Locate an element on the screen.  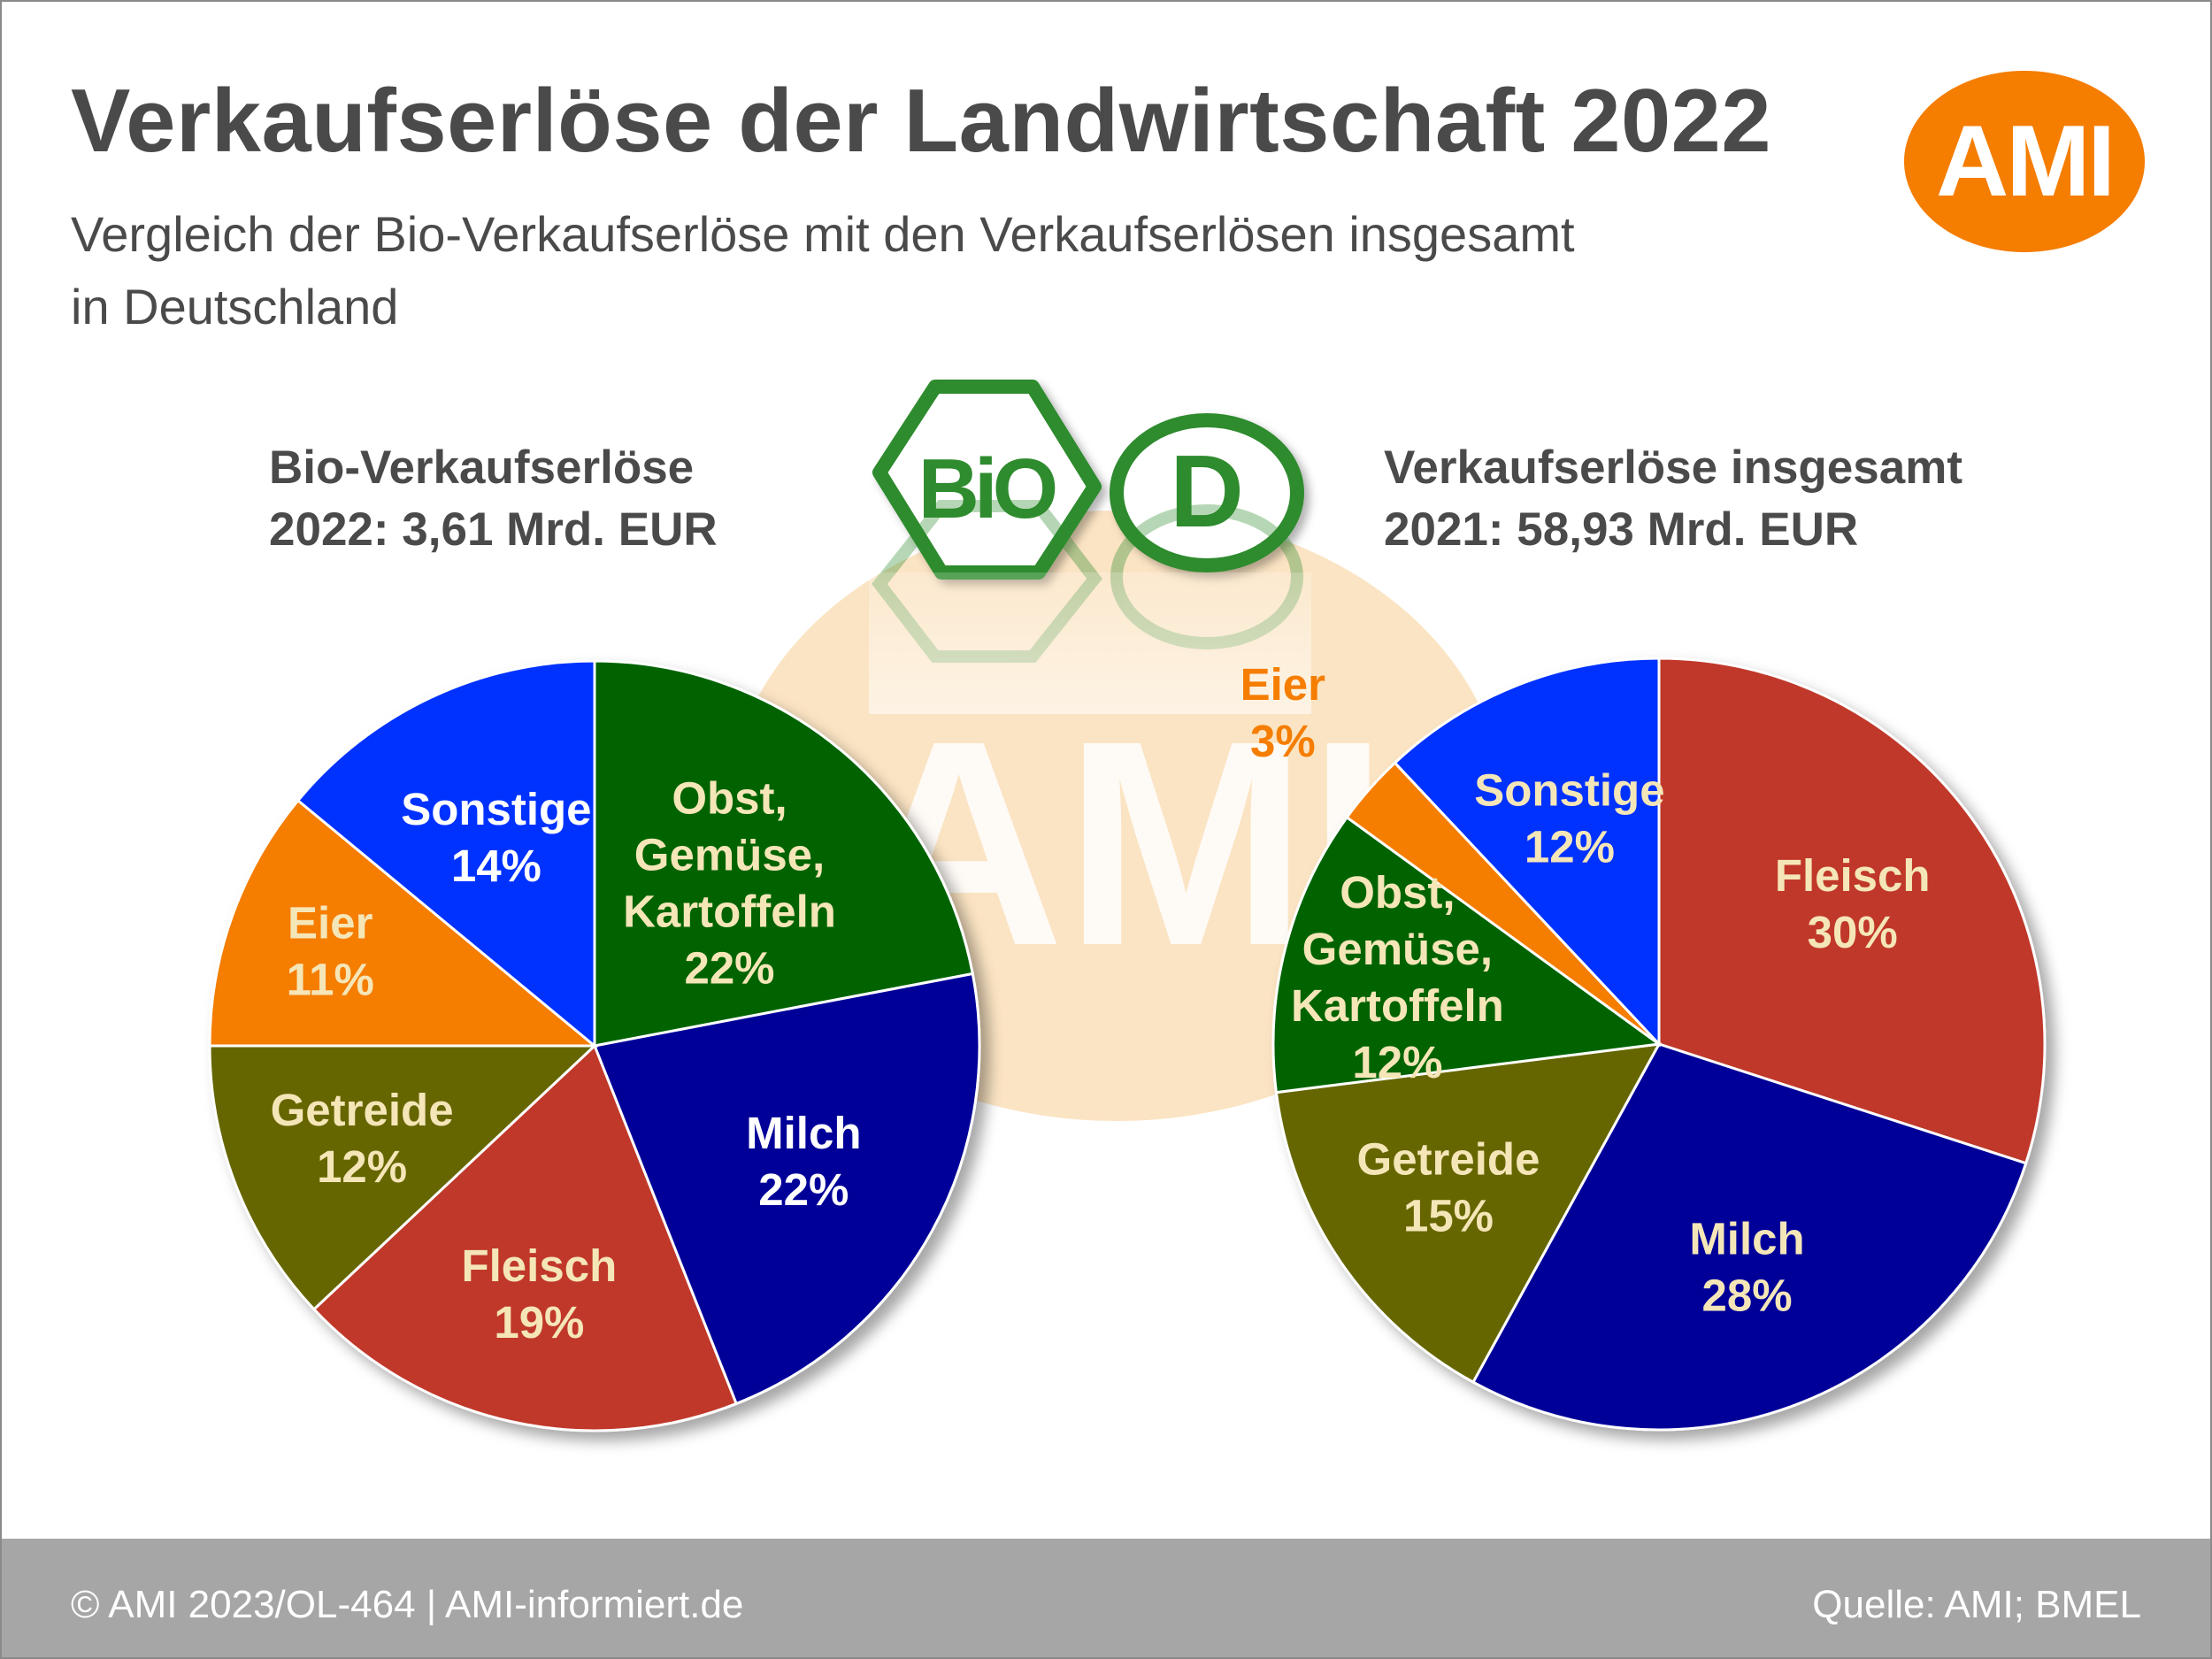
footer-source: Quelle: AMI; BMEL is located at coordinates (1977, 1605).